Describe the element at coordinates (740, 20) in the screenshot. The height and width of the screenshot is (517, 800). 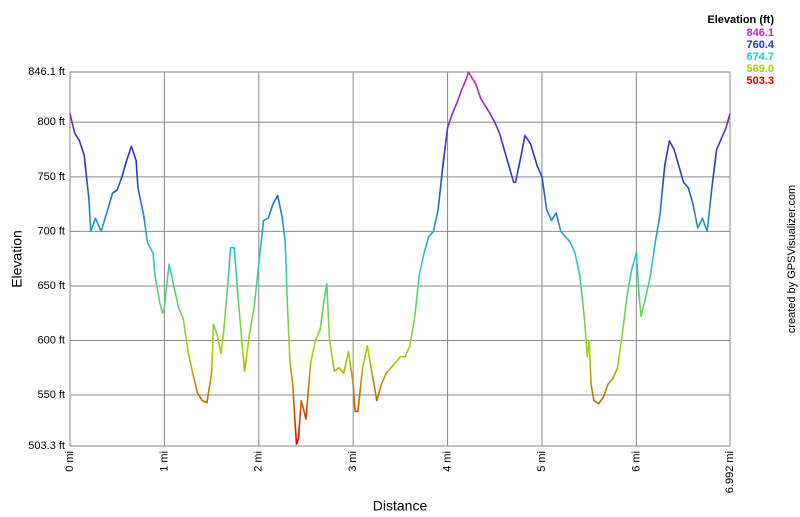
I see `legend-title: Elevation (ft)` at that location.